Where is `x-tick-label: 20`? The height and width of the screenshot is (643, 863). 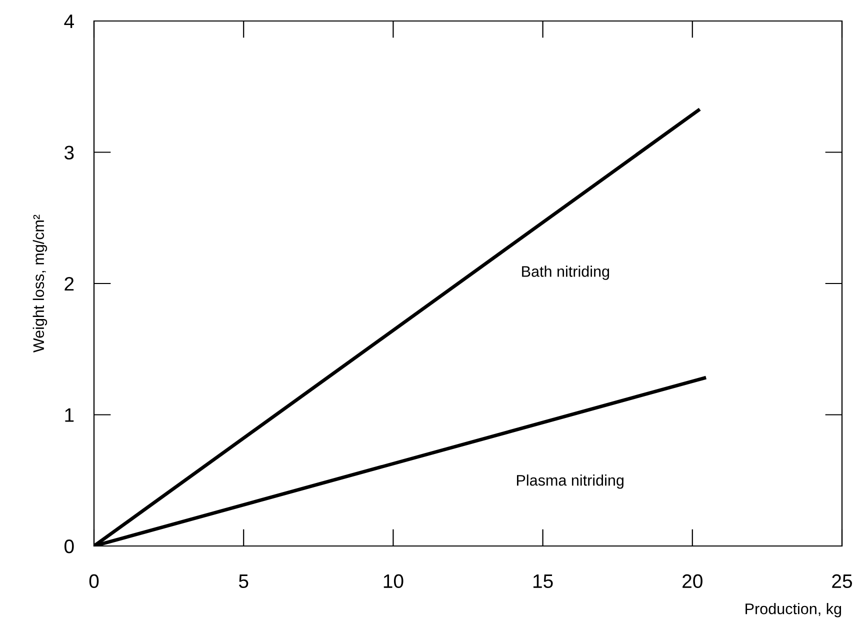
x-tick-label: 20 is located at coordinates (692, 581).